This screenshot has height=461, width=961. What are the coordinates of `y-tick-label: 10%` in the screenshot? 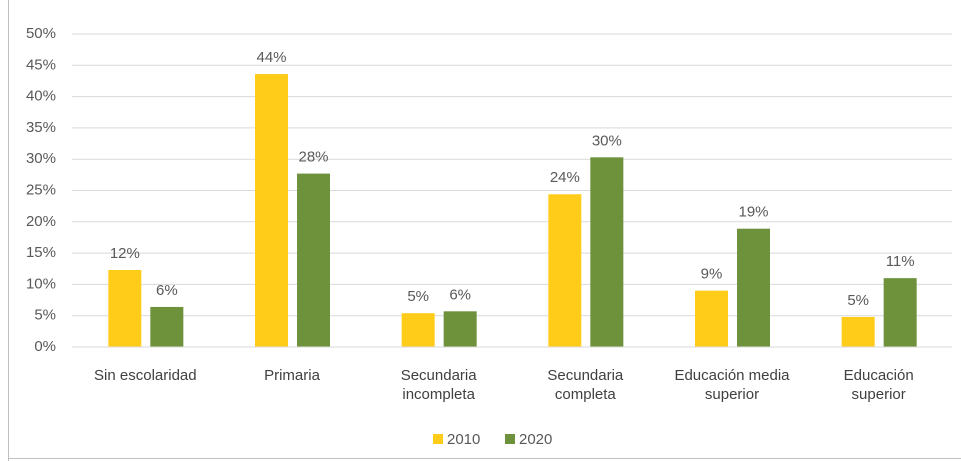 It's located at (41, 283).